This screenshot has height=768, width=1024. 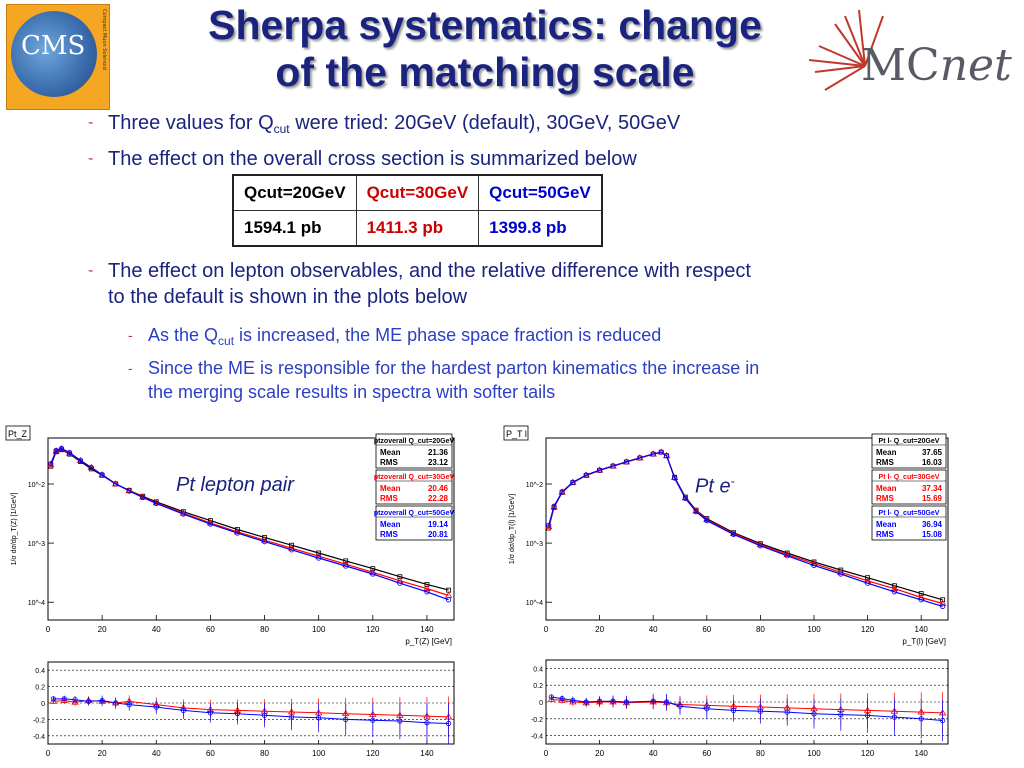 I want to click on stats-title: ptzoverall Q_cut=50GeV, so click(x=414, y=513).